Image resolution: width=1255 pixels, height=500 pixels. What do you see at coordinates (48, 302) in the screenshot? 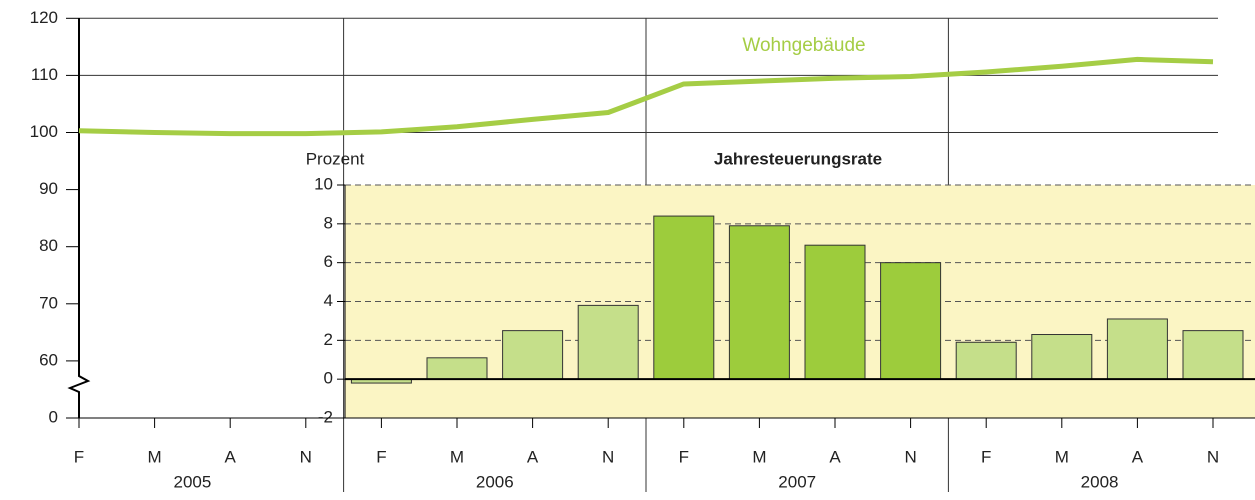
I see `y-tick-label: 70` at bounding box center [48, 302].